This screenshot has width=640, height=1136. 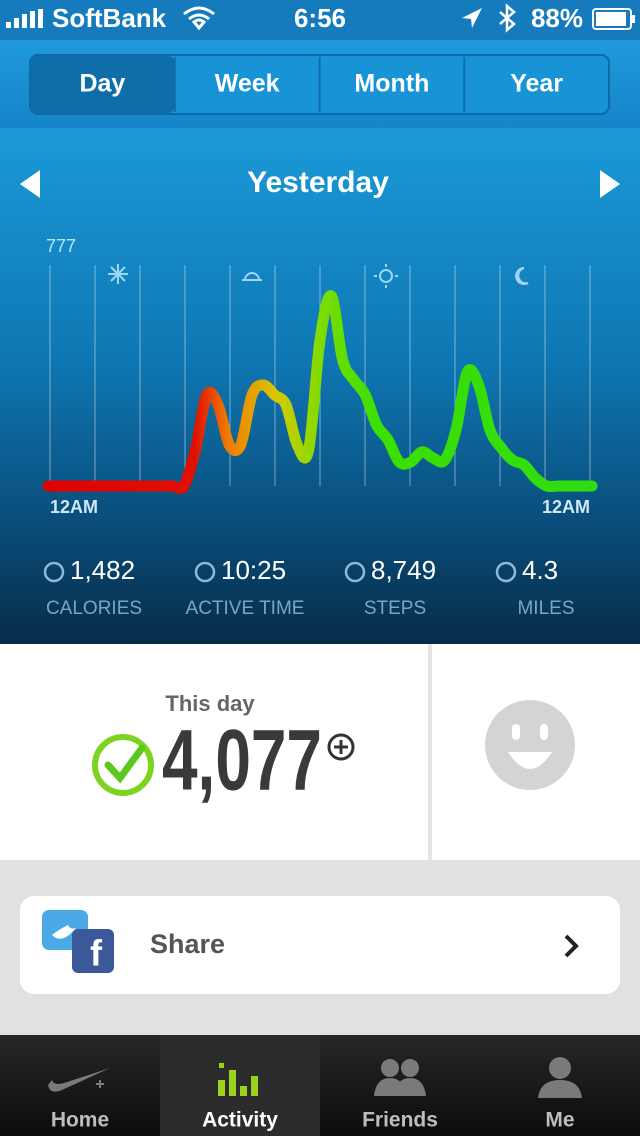 What do you see at coordinates (210, 703) in the screenshot?
I see `summary-title: This day` at bounding box center [210, 703].